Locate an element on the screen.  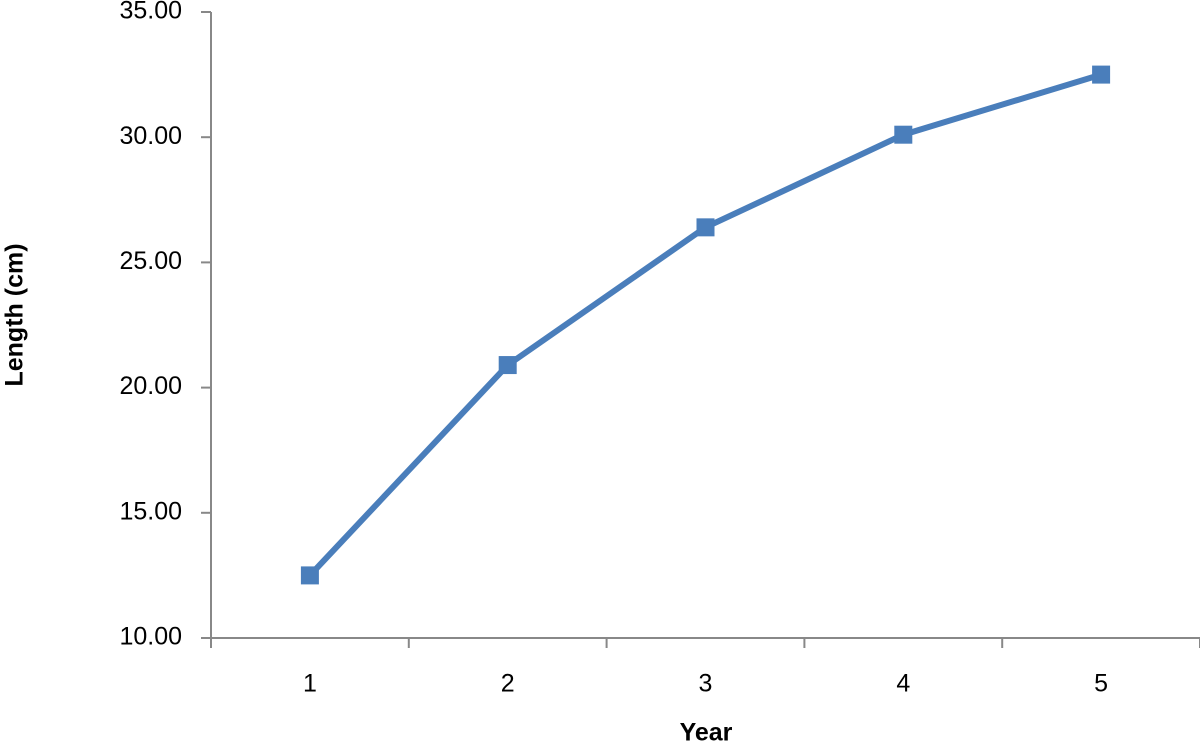
y-axis-title: Length (cm) is located at coordinates (15, 314).